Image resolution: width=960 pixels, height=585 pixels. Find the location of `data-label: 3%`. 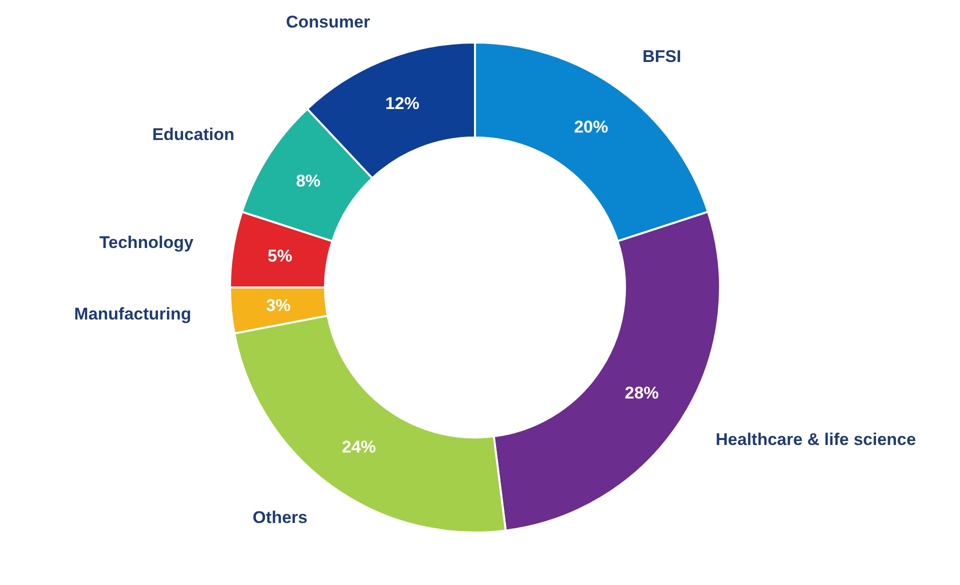

data-label: 3% is located at coordinates (278, 306).